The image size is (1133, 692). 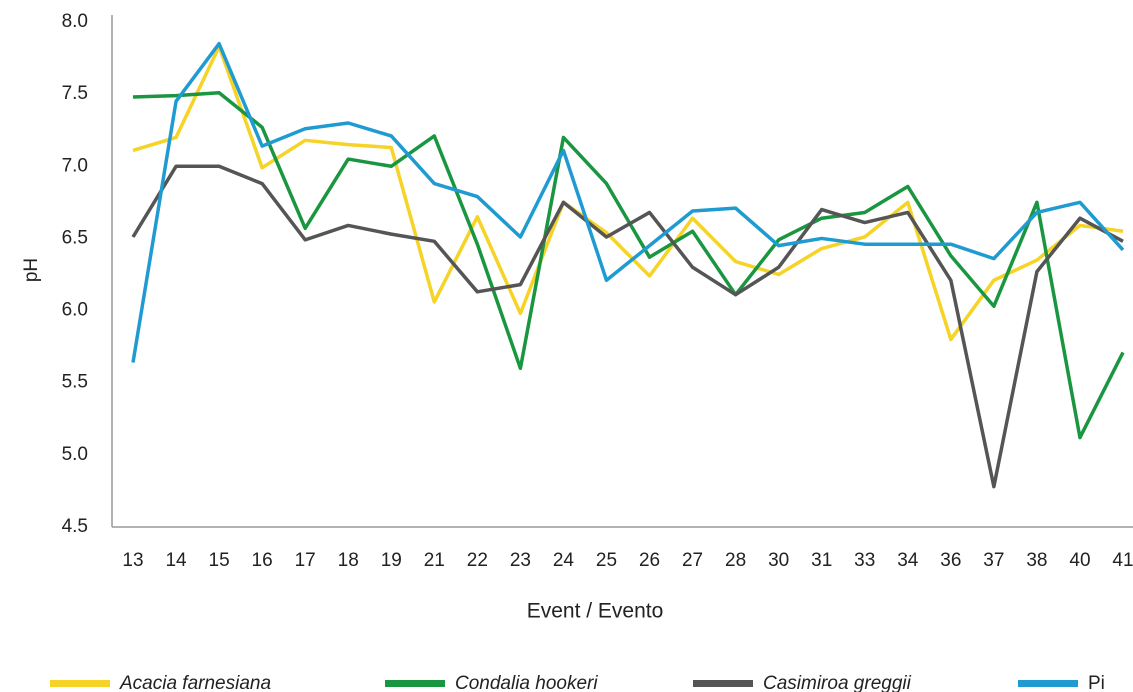 I want to click on x-tick-label: 30, so click(x=778, y=560).